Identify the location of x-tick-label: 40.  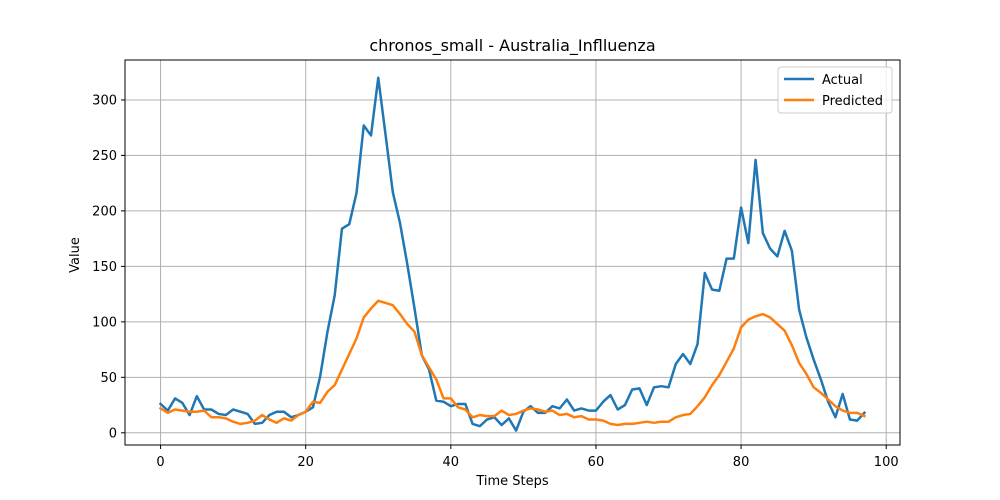
(451, 462).